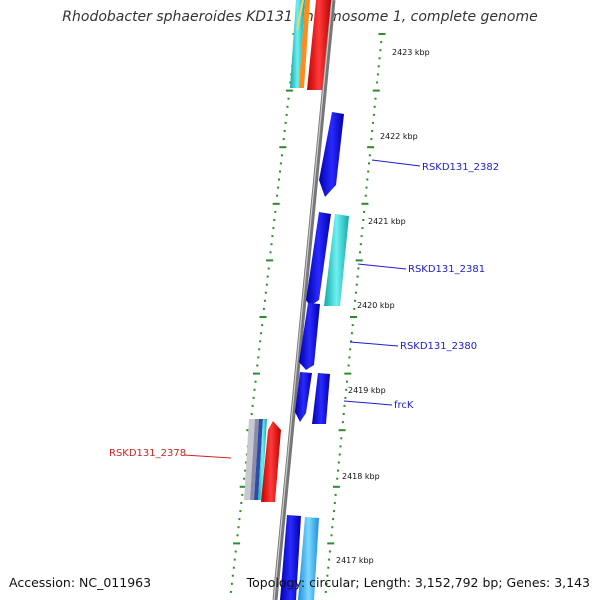  Describe the element at coordinates (304, 300) in the screenshot. I see `backbone` at that location.